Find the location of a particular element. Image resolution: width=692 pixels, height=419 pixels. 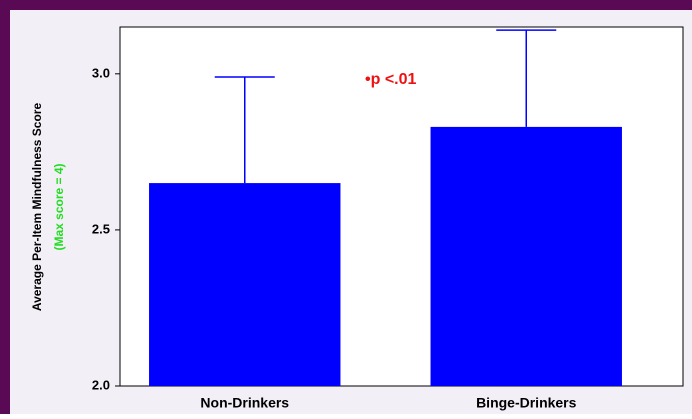

y-tick-label: 2.5 is located at coordinates (101, 228).